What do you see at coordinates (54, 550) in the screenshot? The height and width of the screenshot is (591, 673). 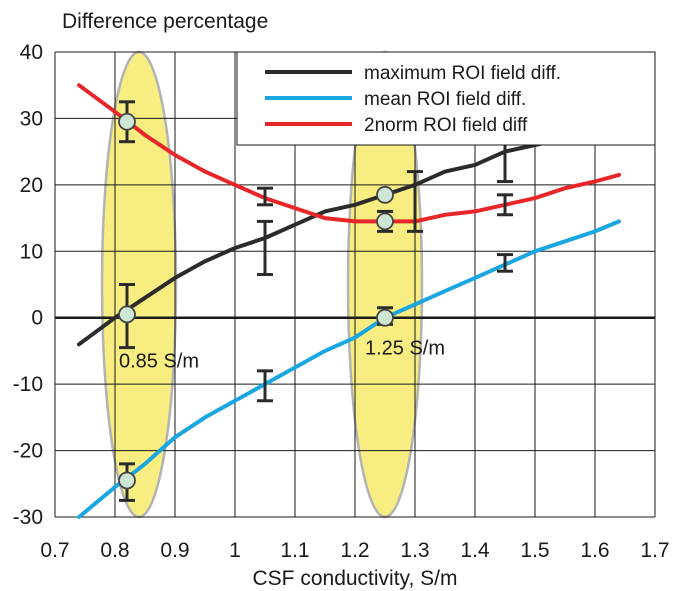 I see `x-tick-label-0: 0.7` at bounding box center [54, 550].